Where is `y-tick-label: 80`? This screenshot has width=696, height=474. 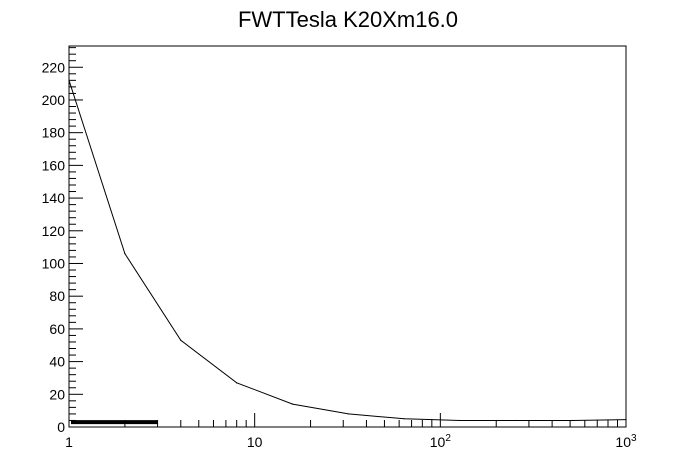 y-tick-label: 80 is located at coordinates (57, 296).